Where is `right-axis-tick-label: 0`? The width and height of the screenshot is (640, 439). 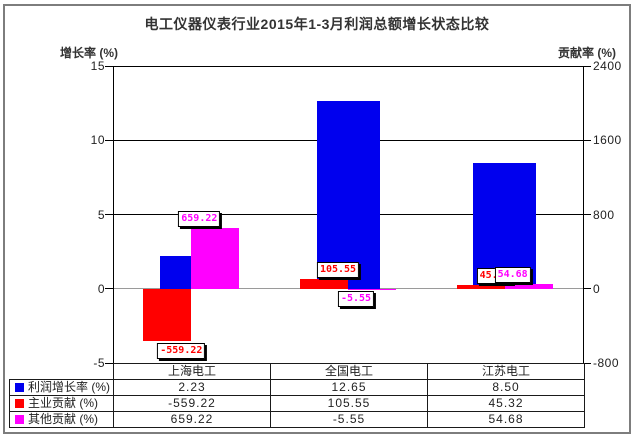 right-axis-tick-label: 0 is located at coordinates (597, 288).